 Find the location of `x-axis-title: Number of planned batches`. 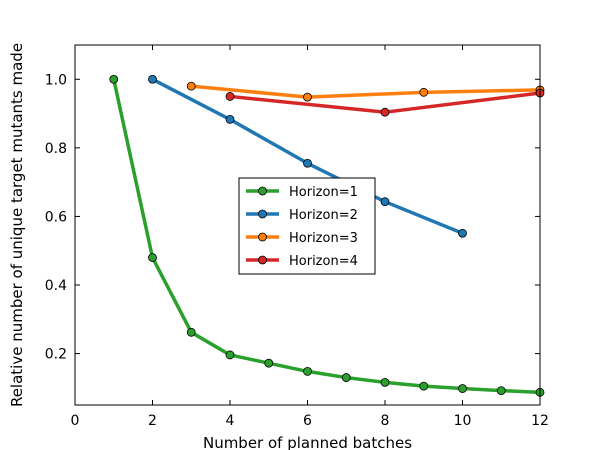

x-axis-title: Number of planned batches is located at coordinates (307, 442).